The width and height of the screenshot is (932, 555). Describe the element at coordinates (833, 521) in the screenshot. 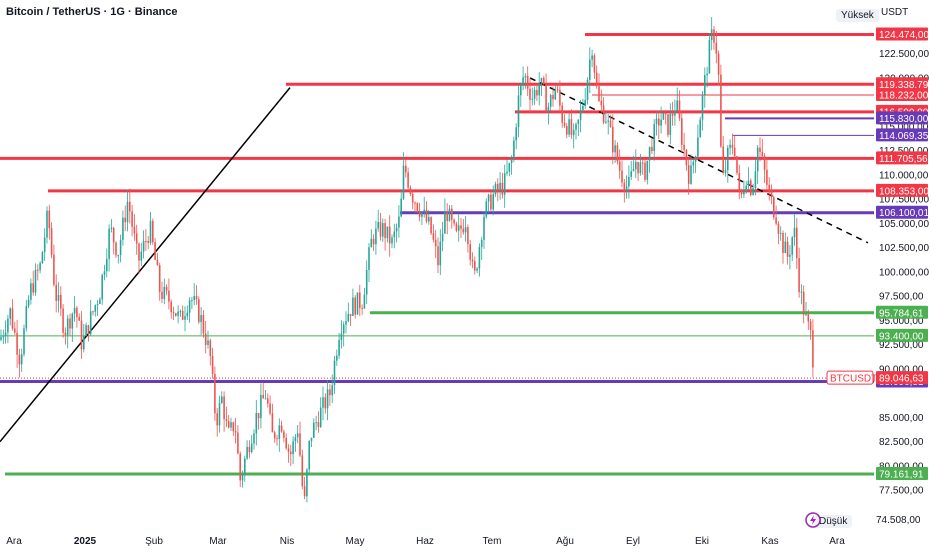

I see `low-label: Düşük` at that location.